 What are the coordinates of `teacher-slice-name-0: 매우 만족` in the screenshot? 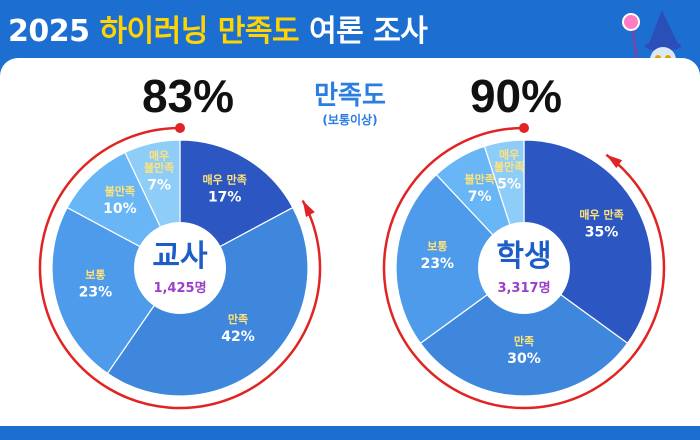 It's located at (225, 179).